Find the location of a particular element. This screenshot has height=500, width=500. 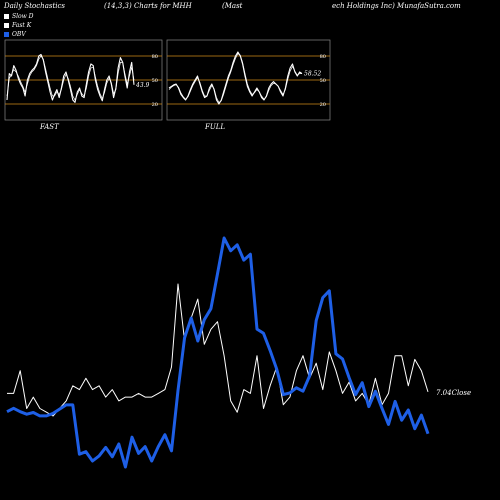

legend-item: OBV is located at coordinates (19, 34).